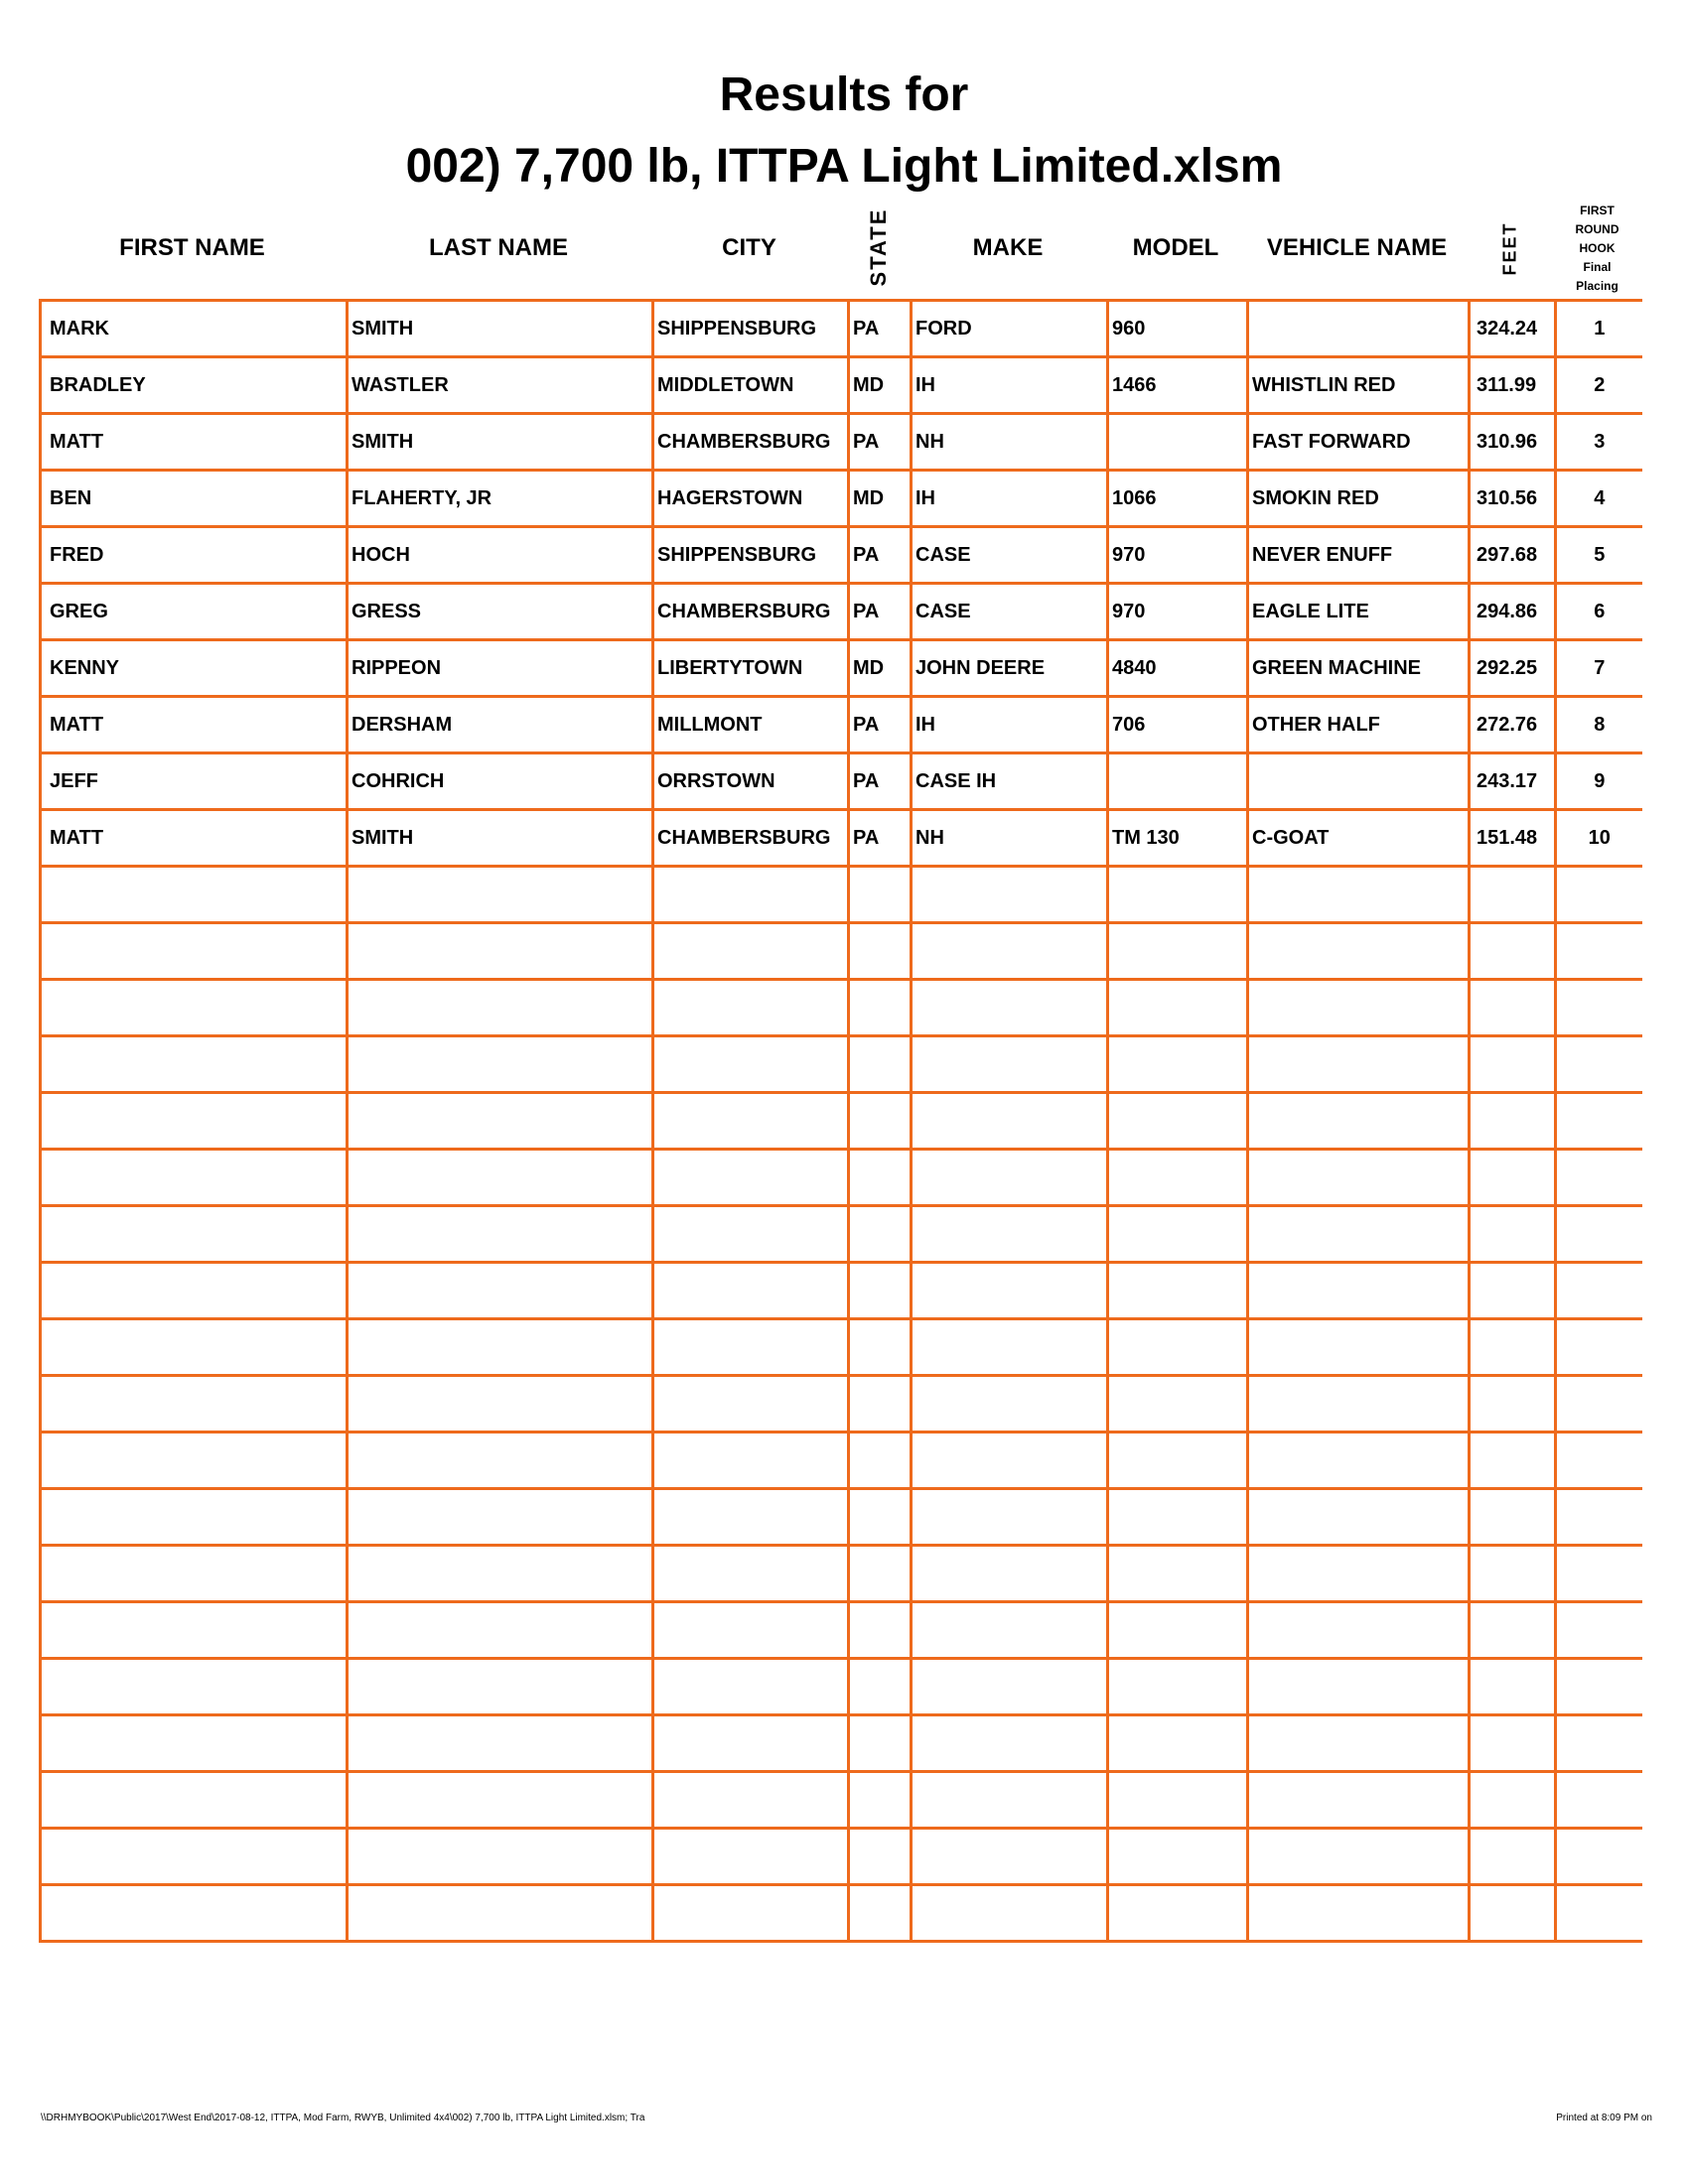 This screenshot has height=2184, width=1688. Describe the element at coordinates (749, 247) in the screenshot. I see `header-city: CITY` at that location.